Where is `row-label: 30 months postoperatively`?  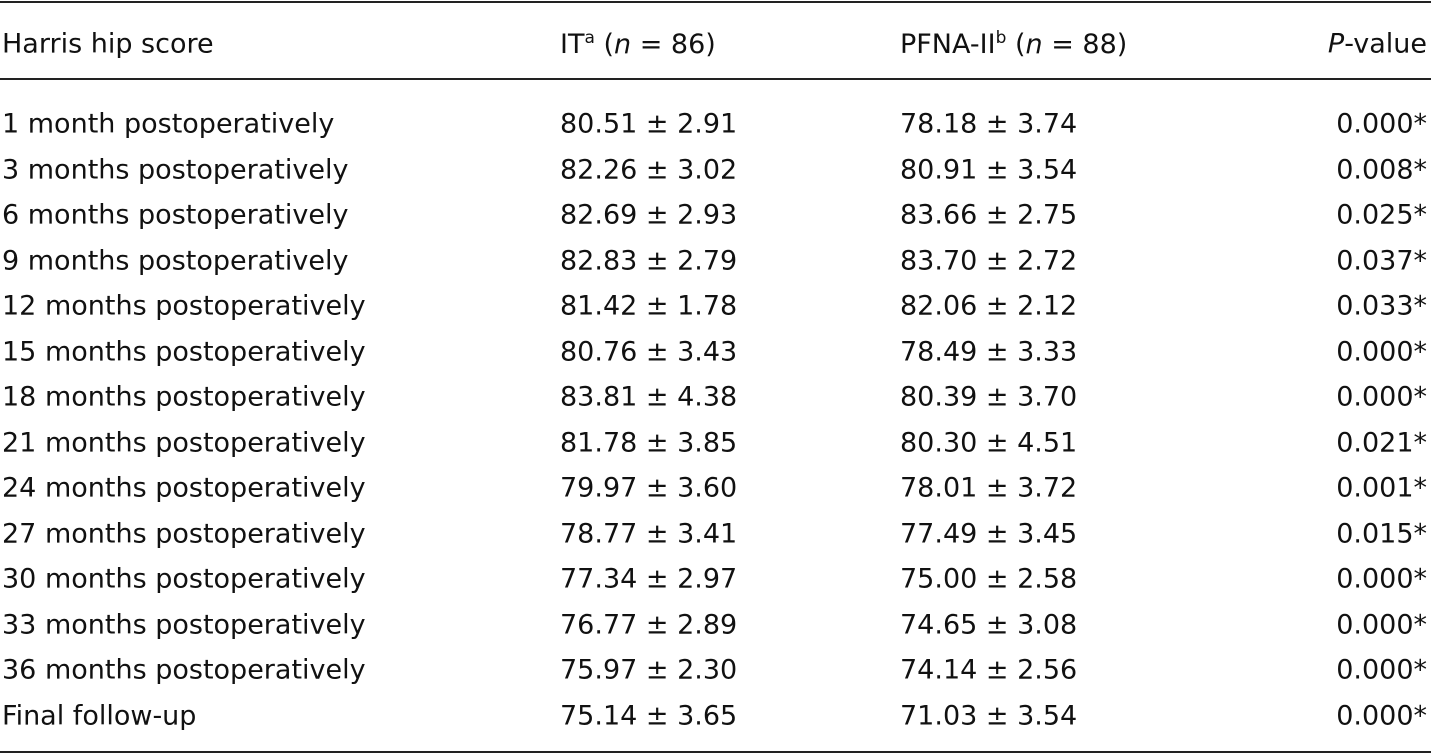 row-label: 30 months postoperatively is located at coordinates (184, 579).